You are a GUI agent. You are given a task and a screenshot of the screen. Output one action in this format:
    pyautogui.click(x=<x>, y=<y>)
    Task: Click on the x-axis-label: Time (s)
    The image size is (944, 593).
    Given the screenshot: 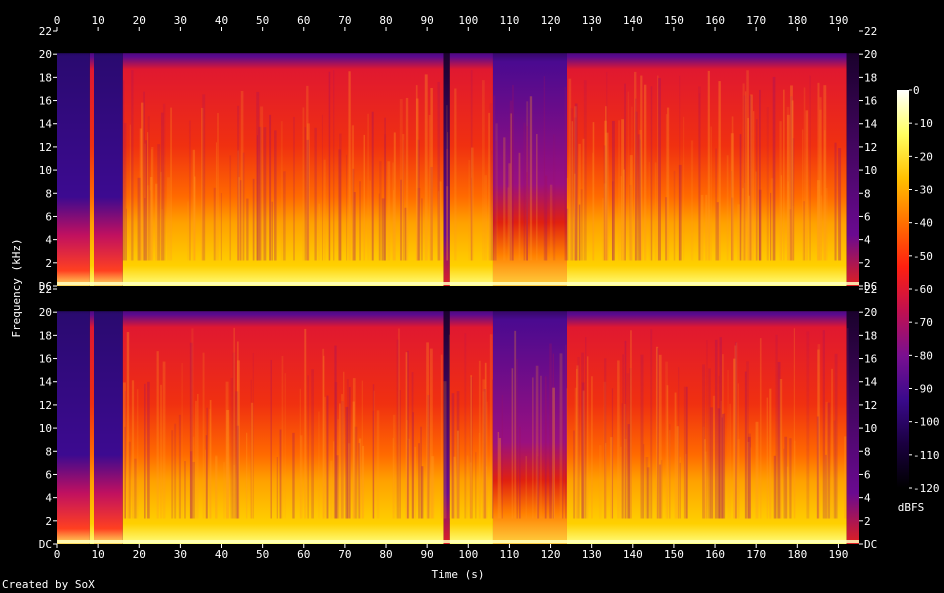 What is the action you would take?
    pyautogui.click(x=458, y=574)
    